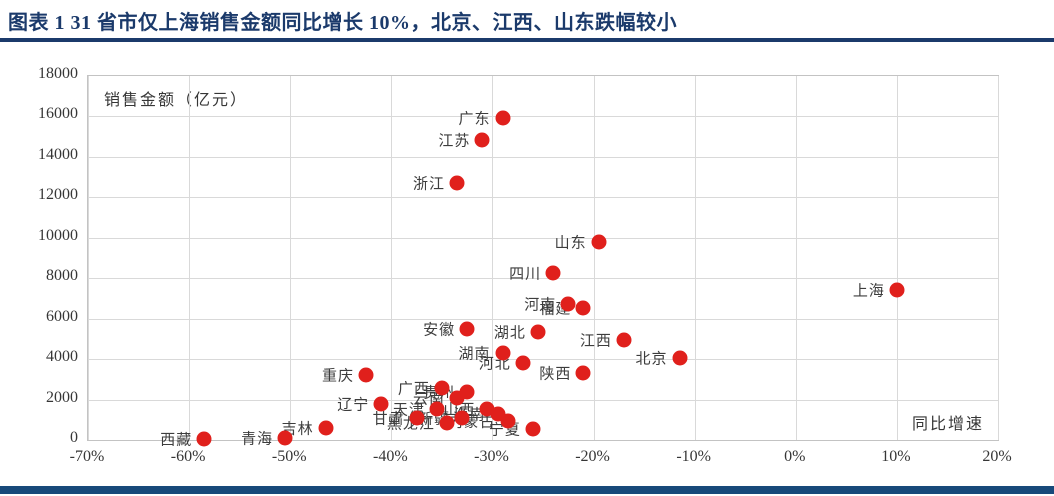 This screenshot has width=1054, height=496. What do you see at coordinates (58, 154) in the screenshot?
I see `y-tick-label: 14000` at bounding box center [58, 154].